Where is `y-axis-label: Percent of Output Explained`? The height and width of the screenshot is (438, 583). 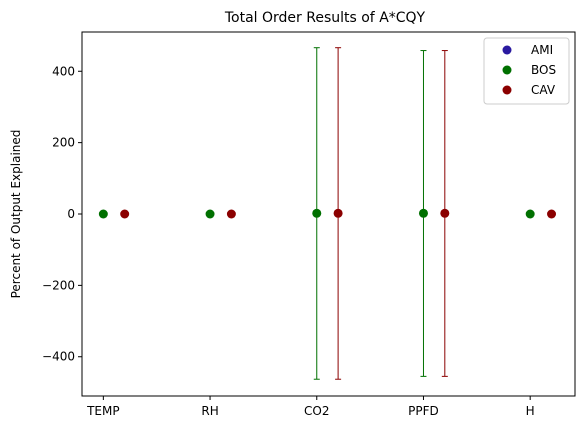
y-axis-label: Percent of Output Explained is located at coordinates (16, 214).